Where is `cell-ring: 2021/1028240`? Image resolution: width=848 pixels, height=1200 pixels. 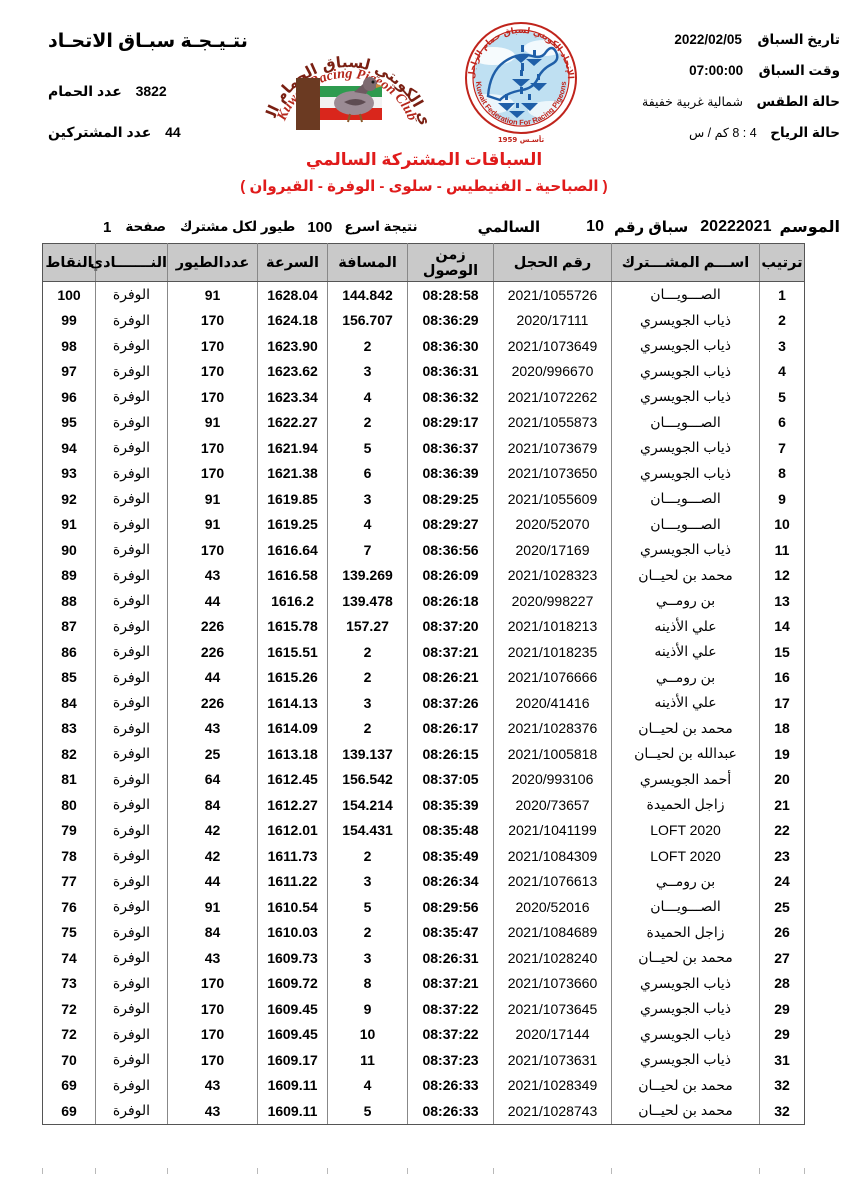
cell-ring: 2021/1028240 is located at coordinates (552, 958).